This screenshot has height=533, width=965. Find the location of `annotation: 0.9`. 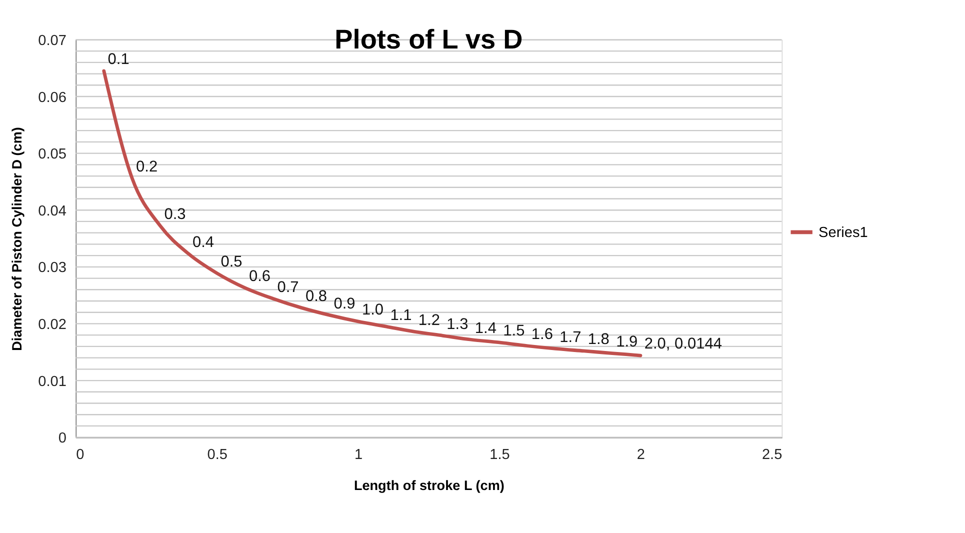

annotation: 0.9 is located at coordinates (345, 303).